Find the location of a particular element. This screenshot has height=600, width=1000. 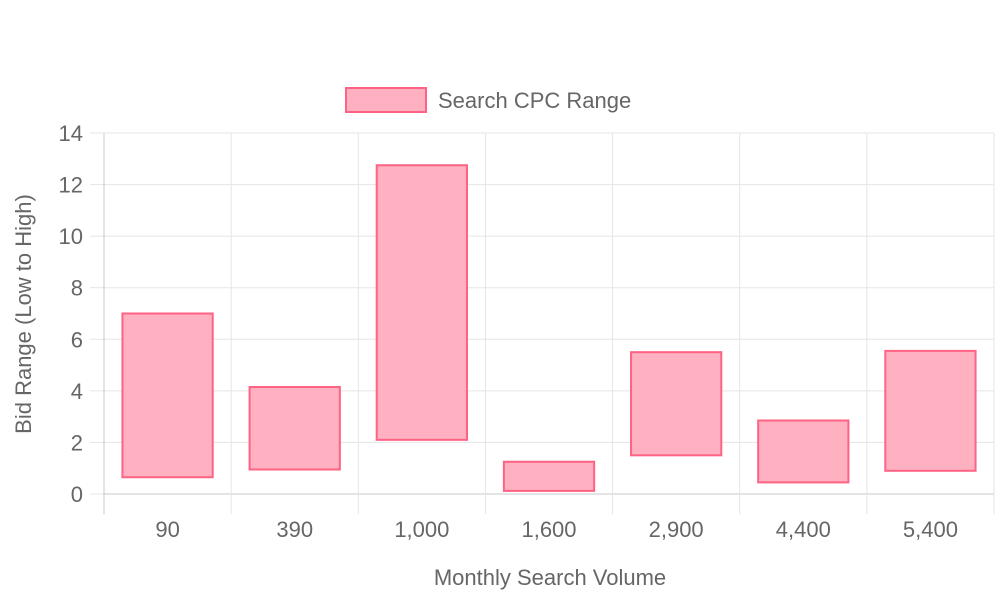

x-tick-label: 2,900 is located at coordinates (676, 529).